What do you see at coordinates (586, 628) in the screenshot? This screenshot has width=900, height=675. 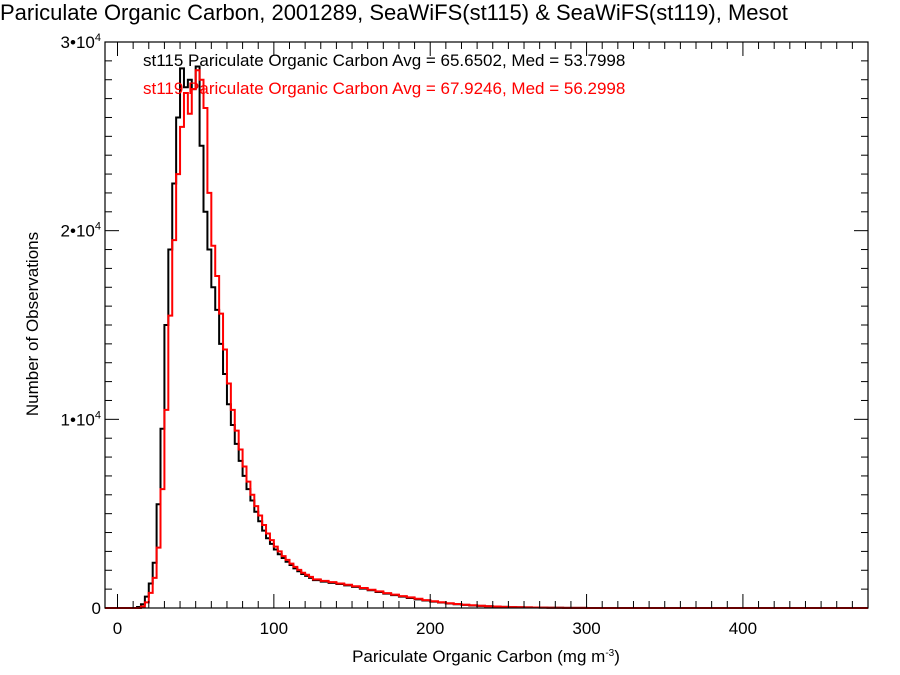 I see `x-tick-label: 300` at bounding box center [586, 628].